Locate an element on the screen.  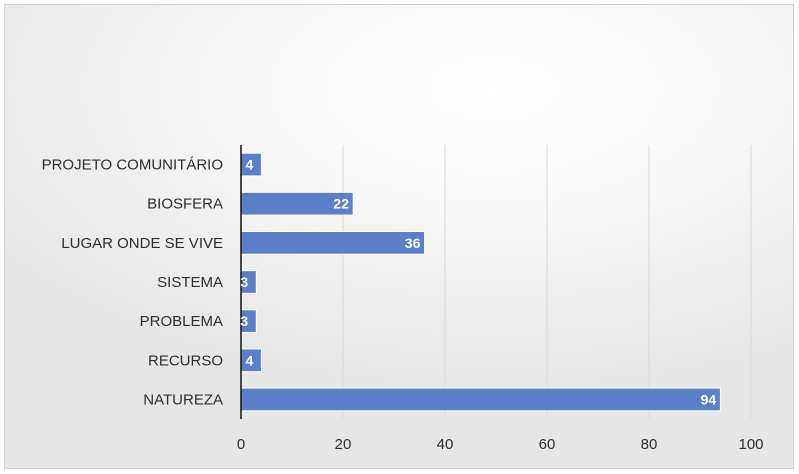
x-tick-label: 60 is located at coordinates (547, 444).